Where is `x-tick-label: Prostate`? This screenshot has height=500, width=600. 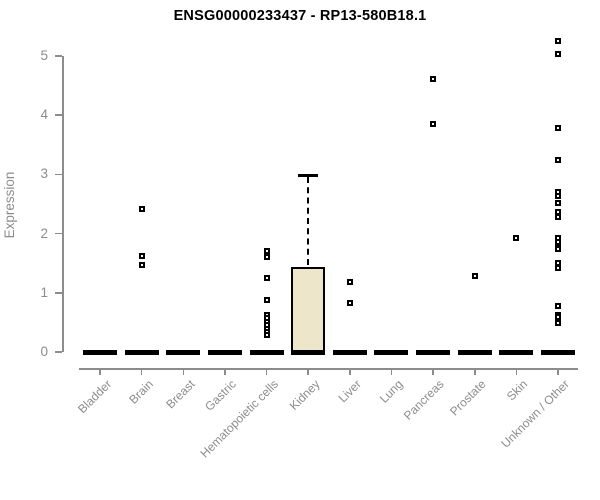
x-tick-label: Prostate is located at coordinates (468, 398).